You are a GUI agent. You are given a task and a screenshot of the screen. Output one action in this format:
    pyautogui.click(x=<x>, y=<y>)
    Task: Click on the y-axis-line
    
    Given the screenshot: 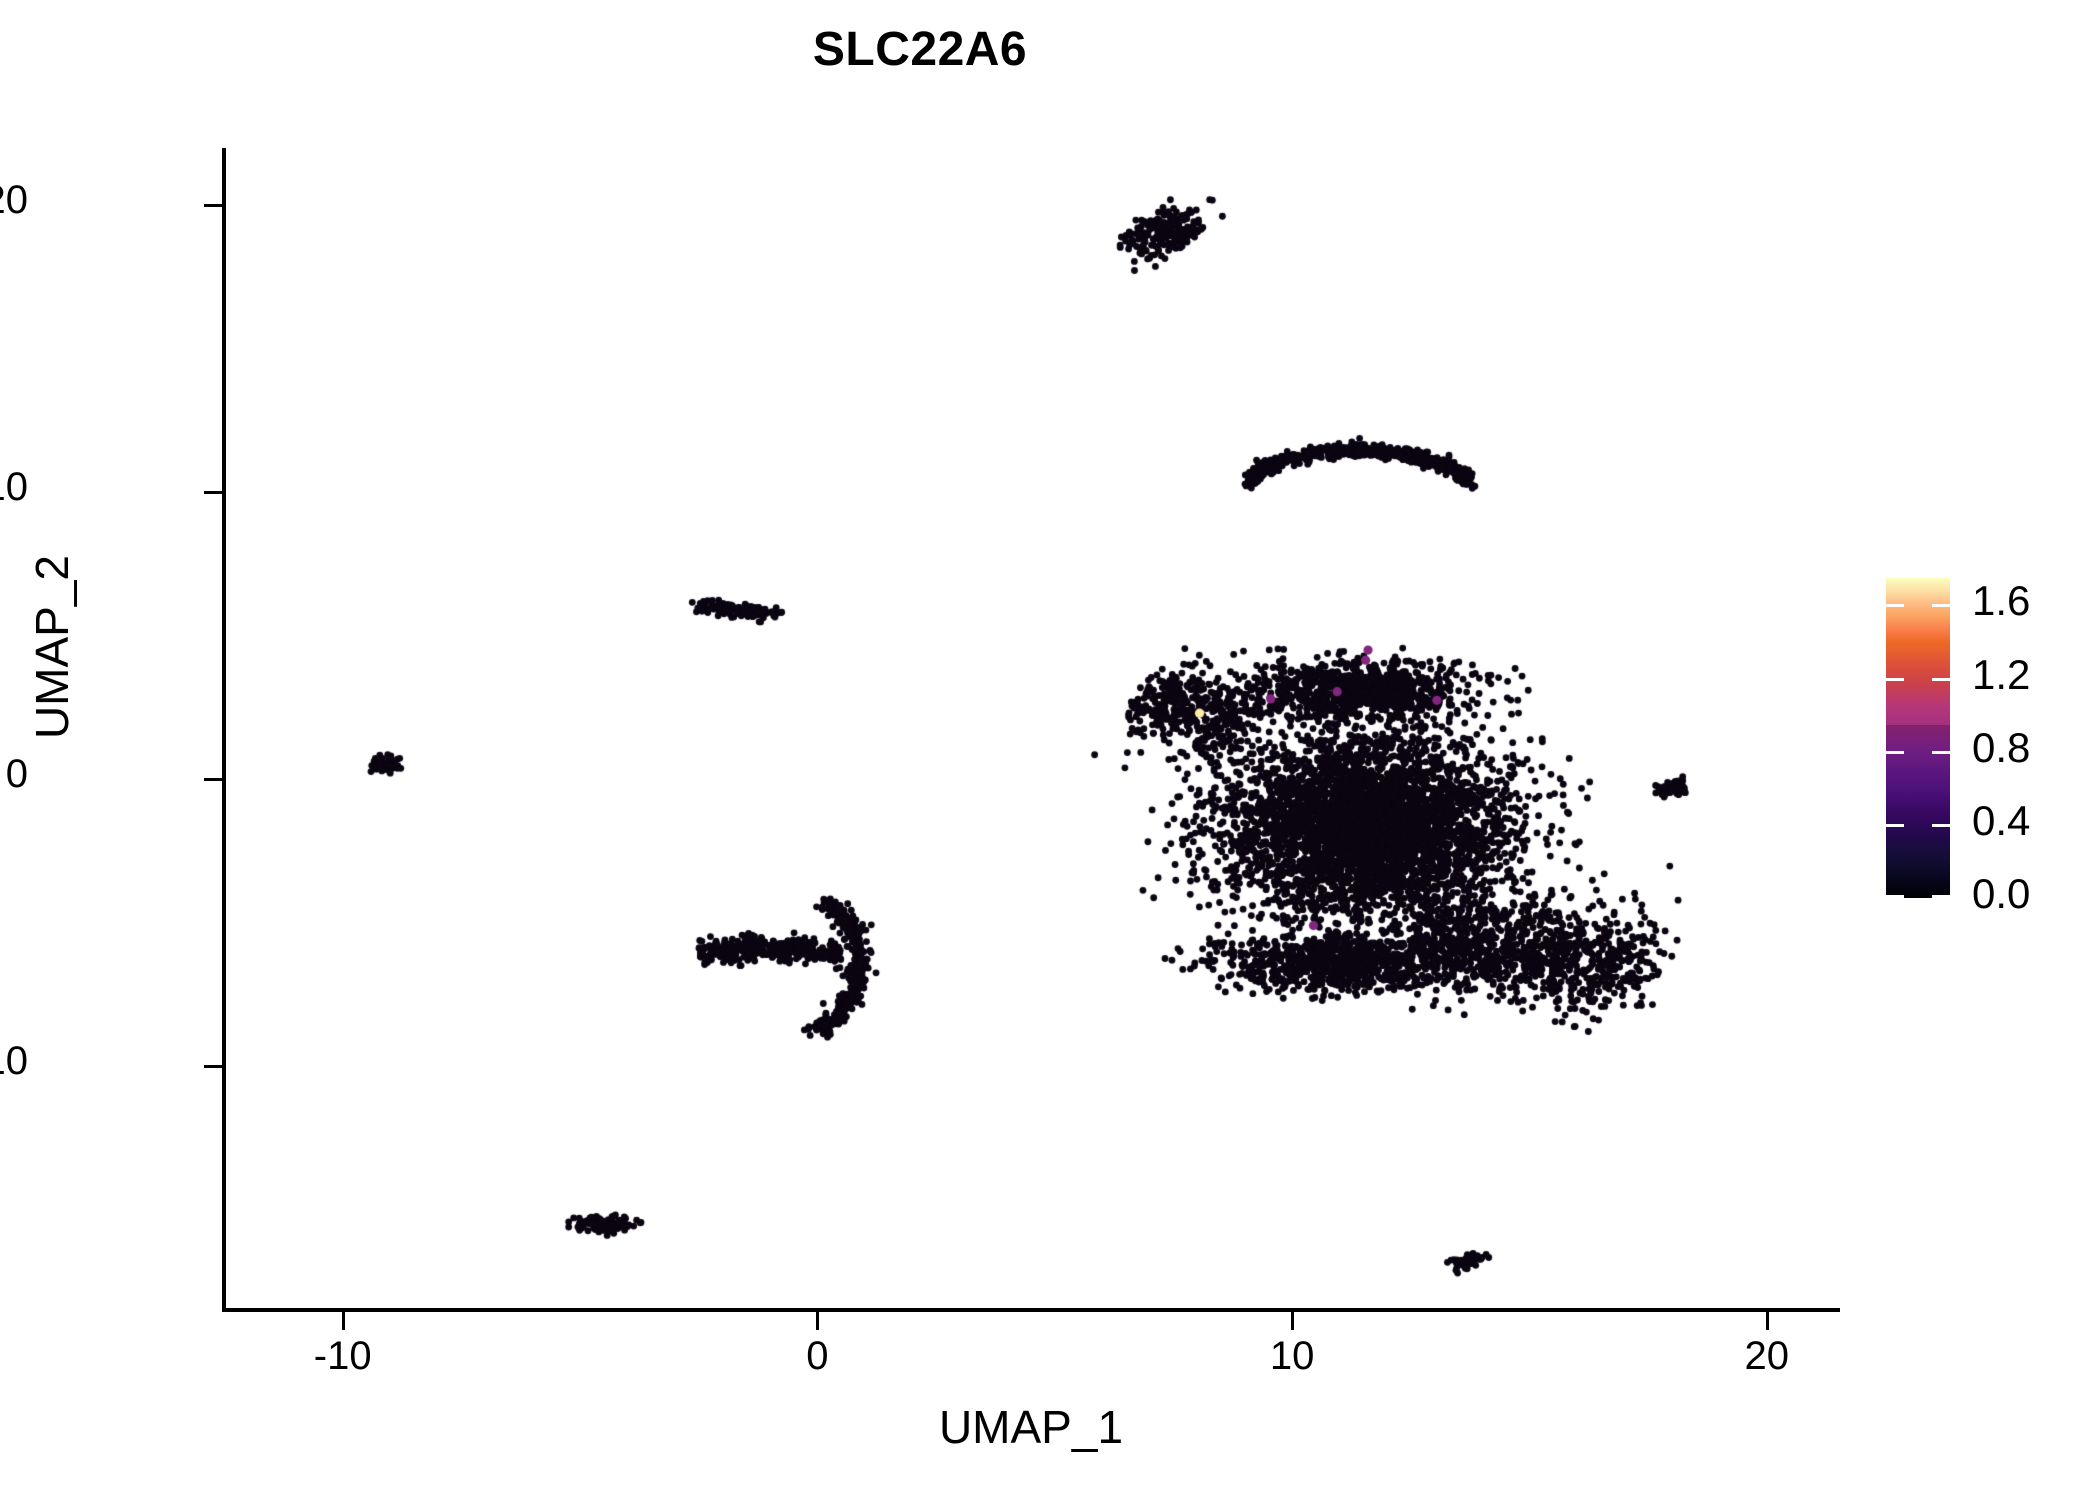 What is the action you would take?
    pyautogui.click(x=224, y=730)
    